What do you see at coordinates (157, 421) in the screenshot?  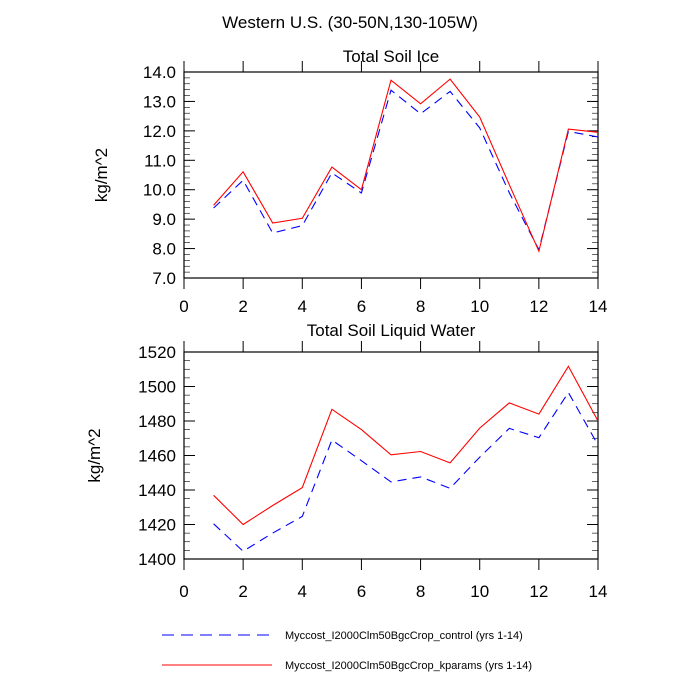 I see `y-tick-label: 1480` at bounding box center [157, 421].